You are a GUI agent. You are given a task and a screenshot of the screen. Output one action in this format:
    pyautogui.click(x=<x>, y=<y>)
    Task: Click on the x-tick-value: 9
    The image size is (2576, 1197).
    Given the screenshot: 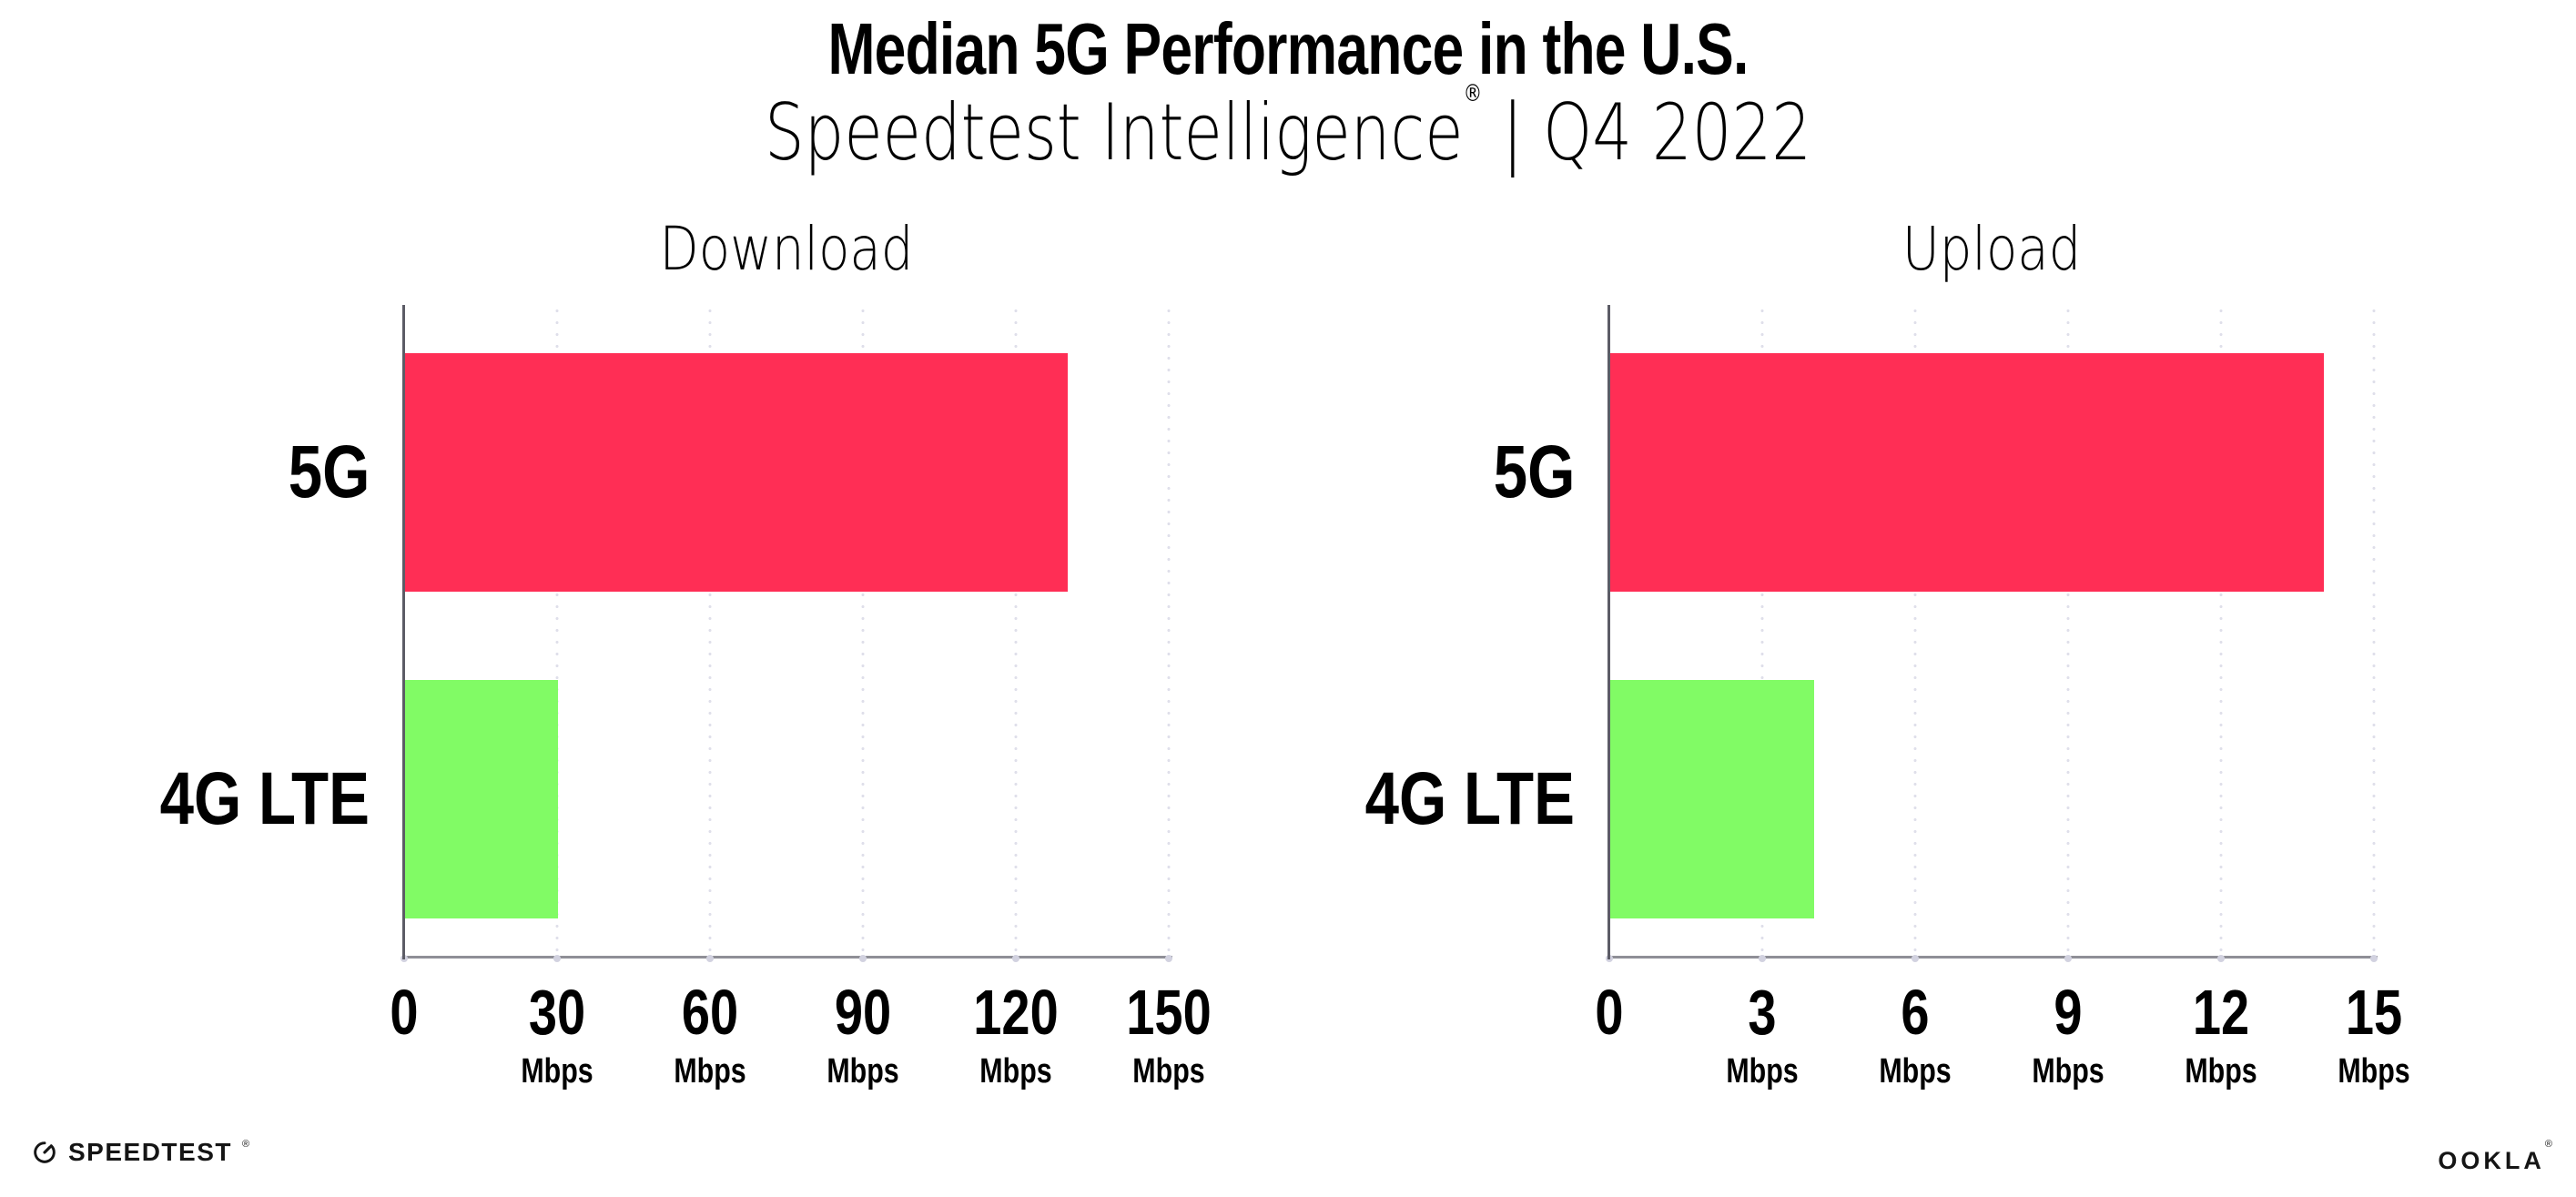 What is the action you would take?
    pyautogui.click(x=2068, y=1012)
    